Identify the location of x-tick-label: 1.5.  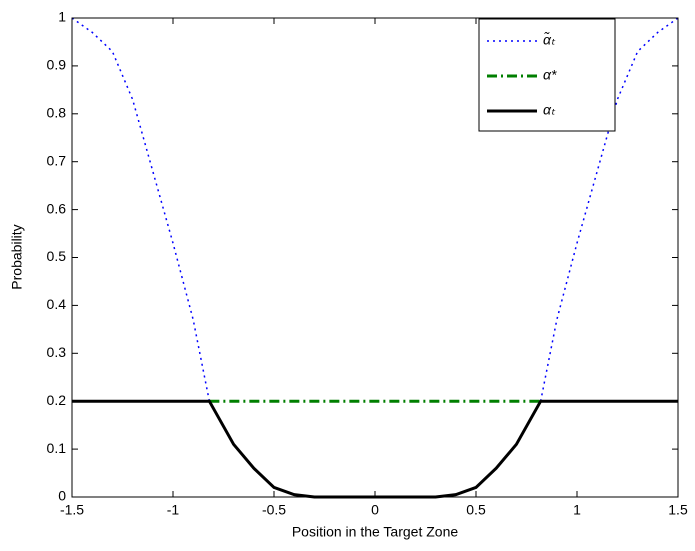
(678, 510).